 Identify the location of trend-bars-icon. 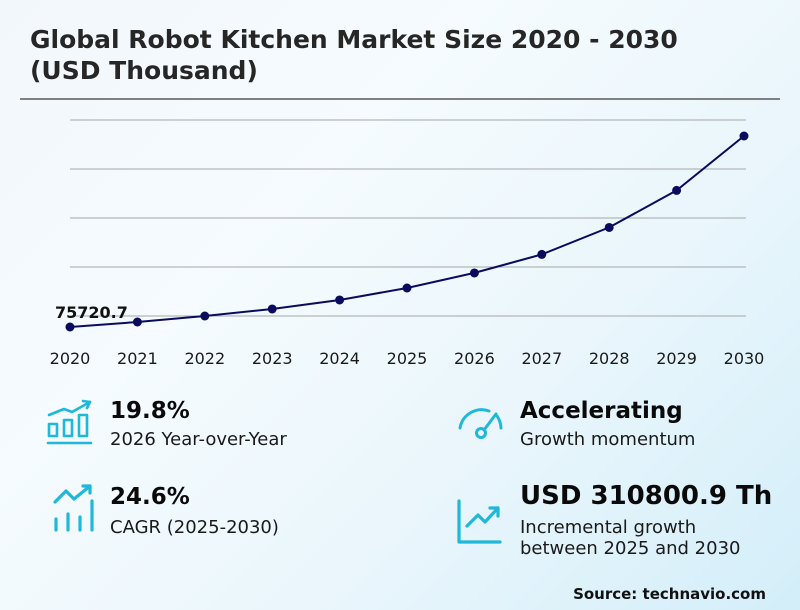
(73, 508).